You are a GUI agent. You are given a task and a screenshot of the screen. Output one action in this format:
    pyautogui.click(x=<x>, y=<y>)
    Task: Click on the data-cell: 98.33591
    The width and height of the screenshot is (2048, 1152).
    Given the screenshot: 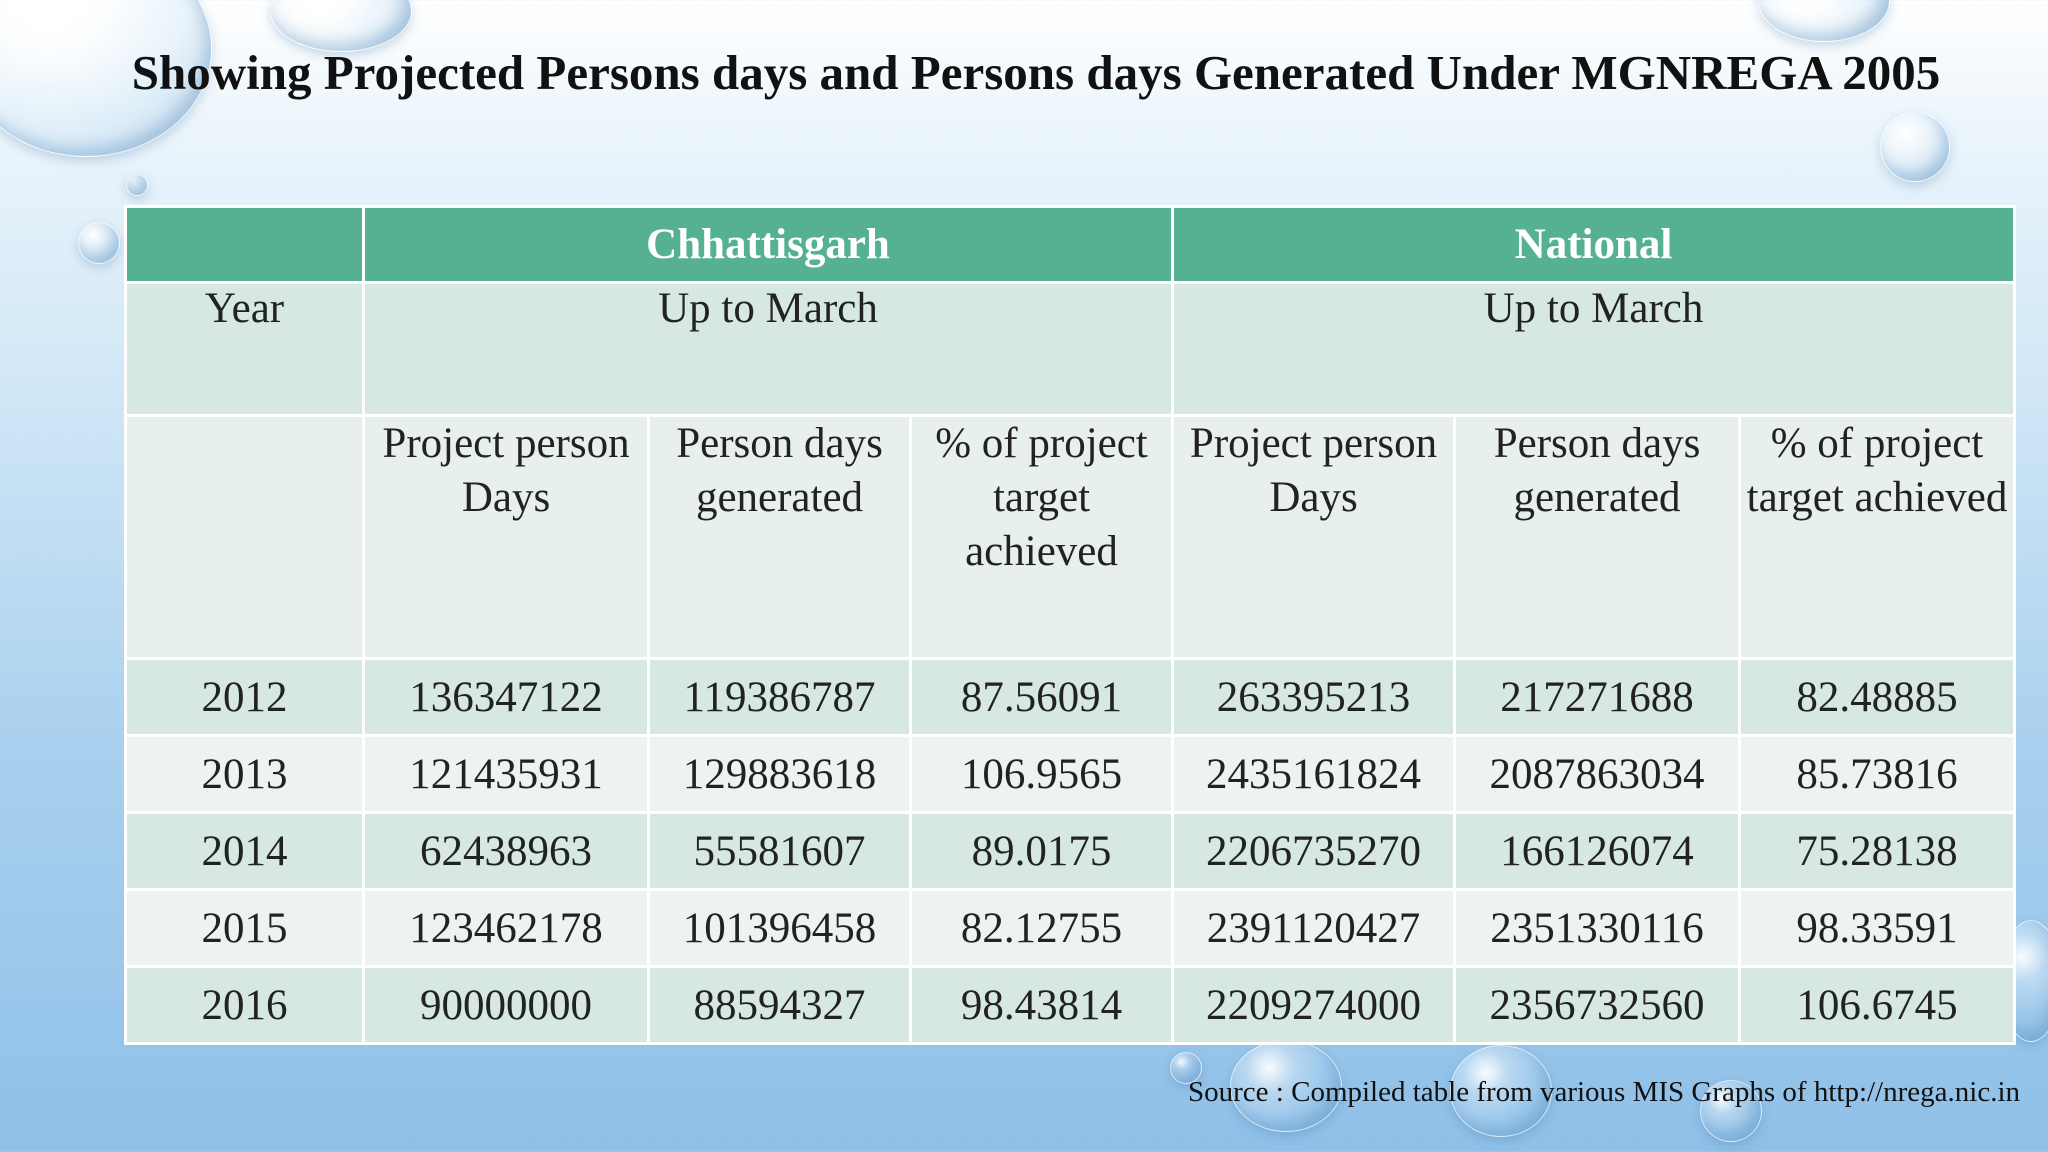 What is the action you would take?
    pyautogui.click(x=1877, y=928)
    